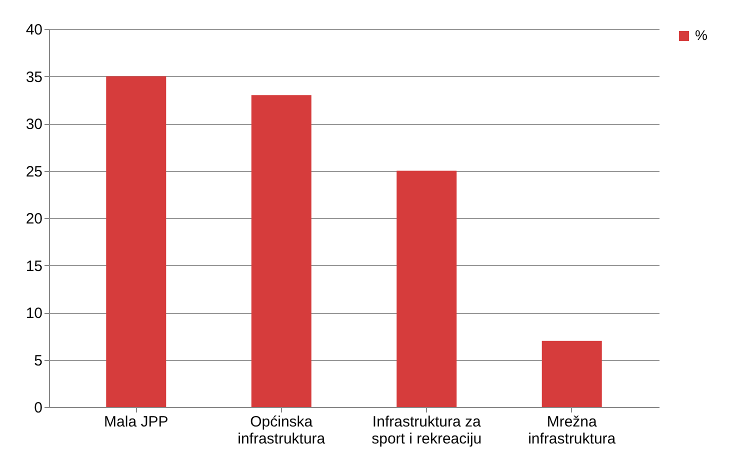 This screenshot has height=476, width=750. What do you see at coordinates (34, 219) in the screenshot?
I see `y-tick-label: 20` at bounding box center [34, 219].